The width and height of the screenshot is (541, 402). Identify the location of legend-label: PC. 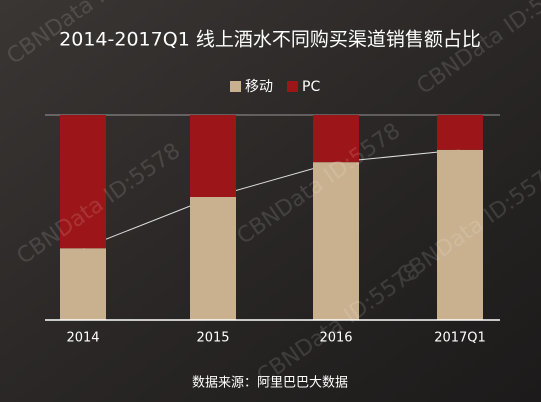
(311, 87).